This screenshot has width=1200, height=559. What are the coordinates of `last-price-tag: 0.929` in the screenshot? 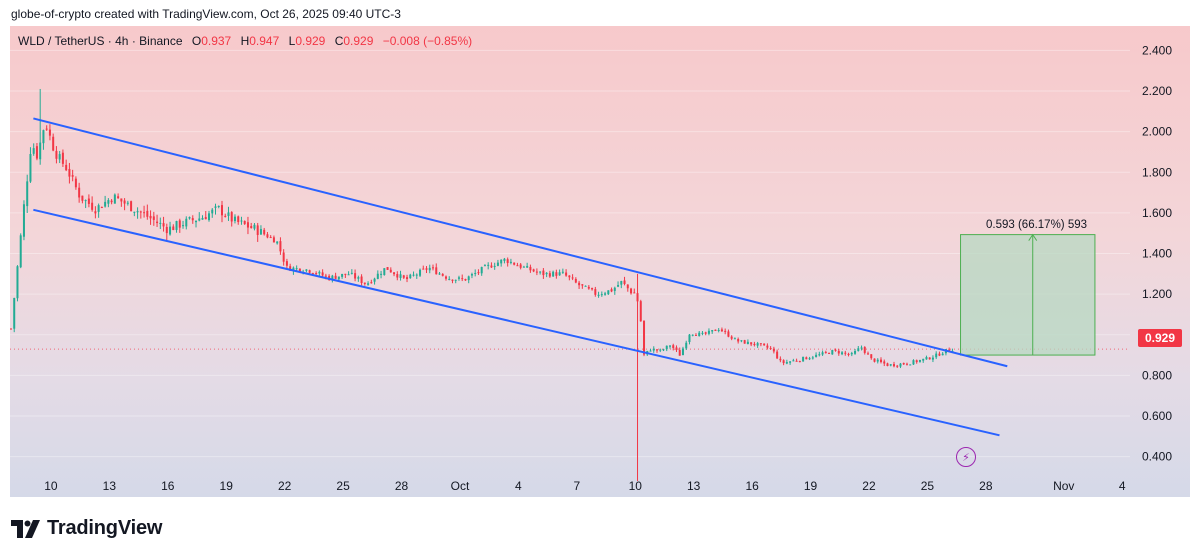 It's located at (1160, 338).